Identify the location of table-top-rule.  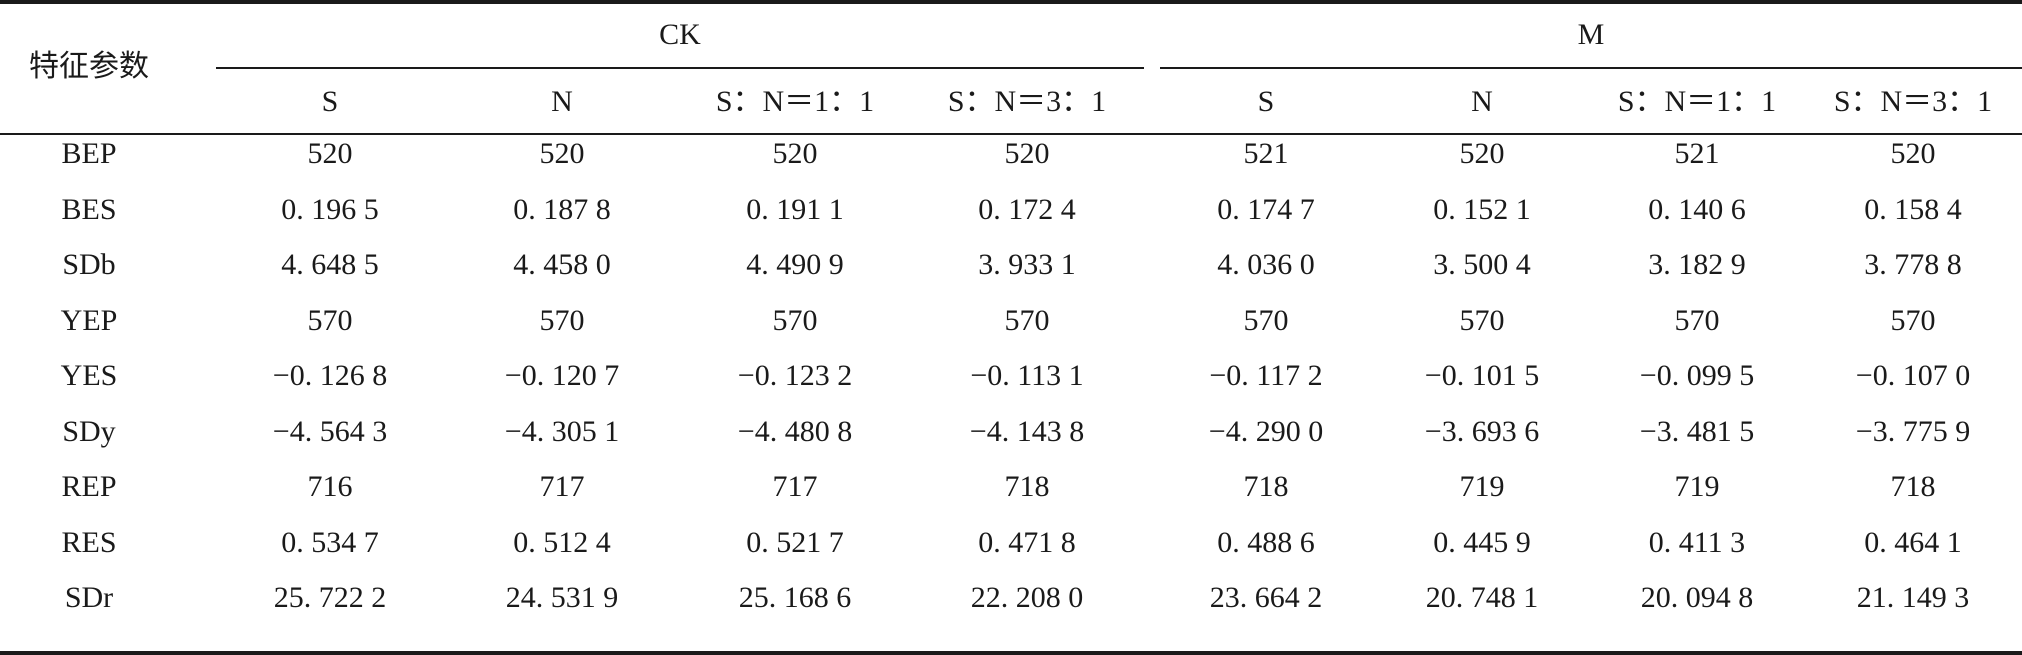
(1011, 2).